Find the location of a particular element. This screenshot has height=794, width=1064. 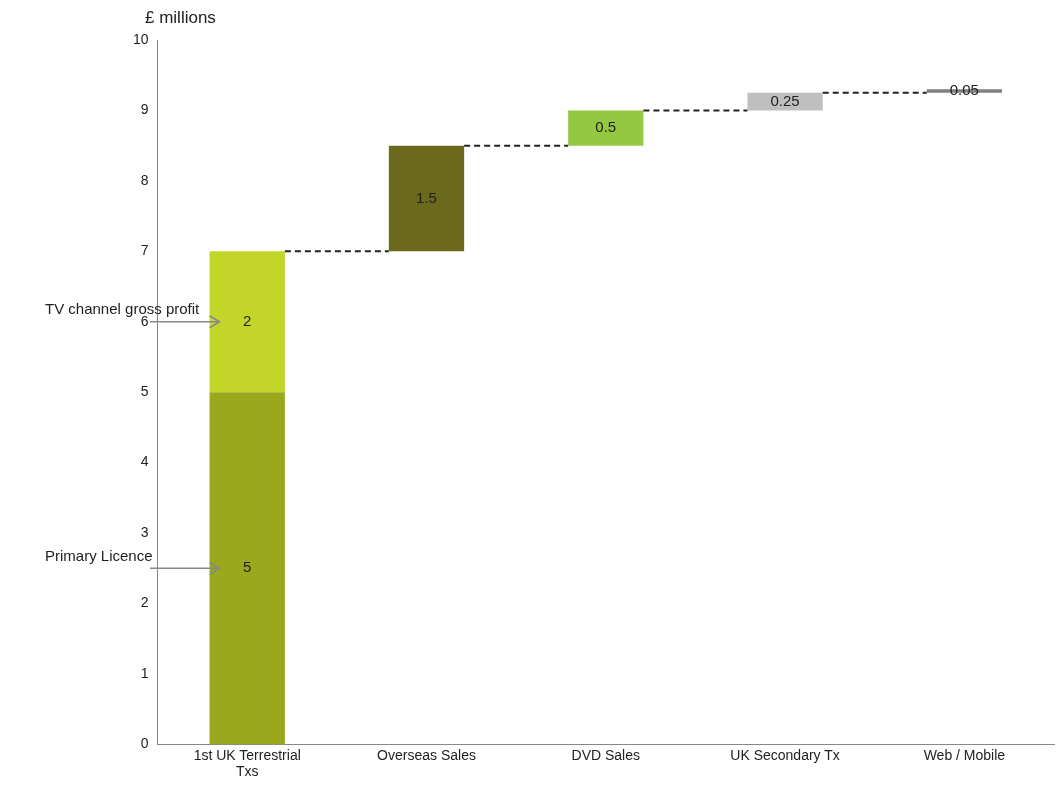

x-tick-label: Web / Mobile is located at coordinates (964, 754).